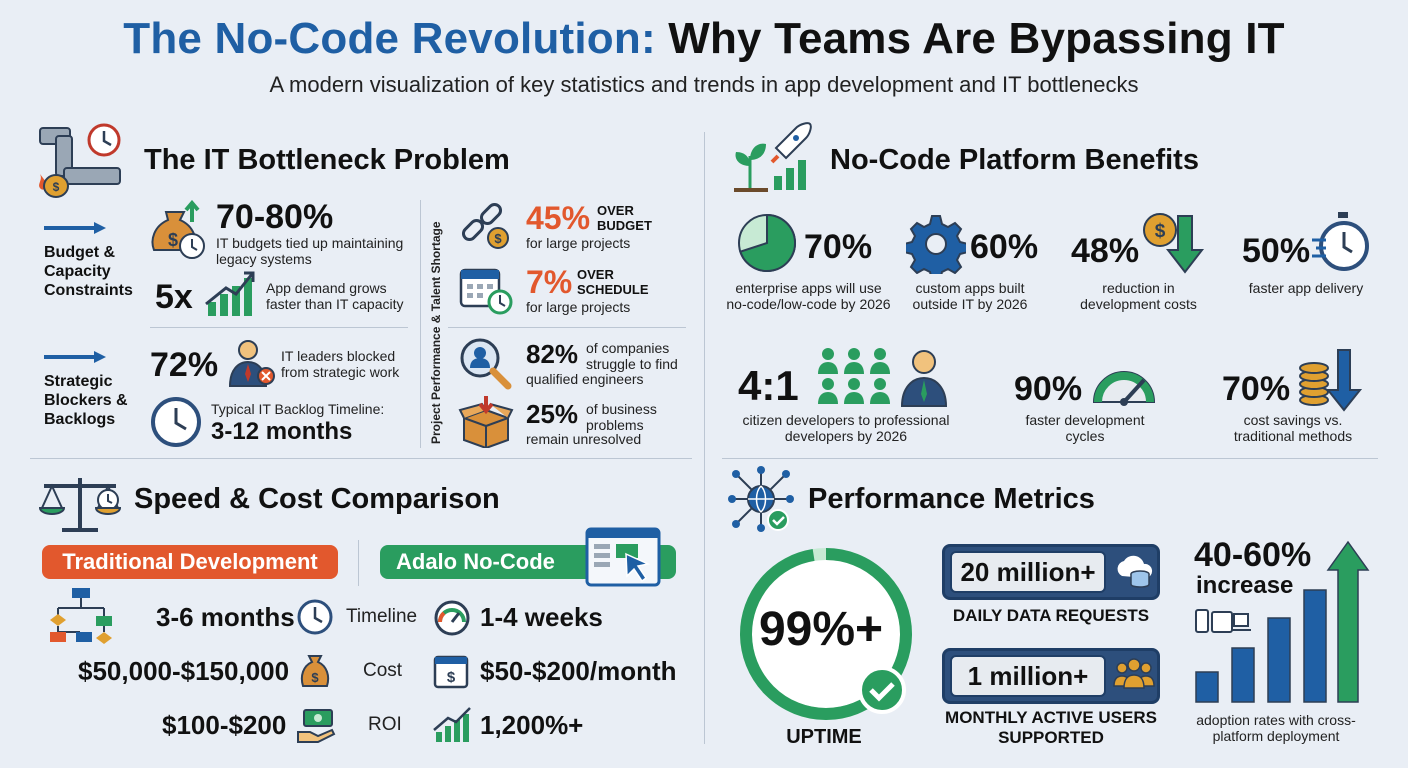 The image size is (1408, 768). I want to click on unresolved-value: 25%, so click(552, 414).